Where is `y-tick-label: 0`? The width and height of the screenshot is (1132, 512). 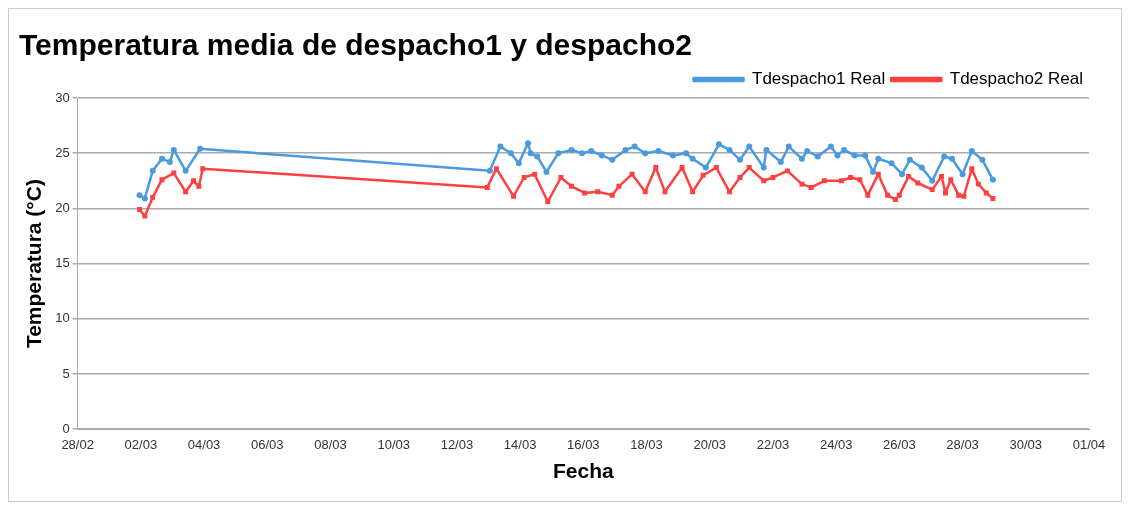 y-tick-label: 0 is located at coordinates (66, 428).